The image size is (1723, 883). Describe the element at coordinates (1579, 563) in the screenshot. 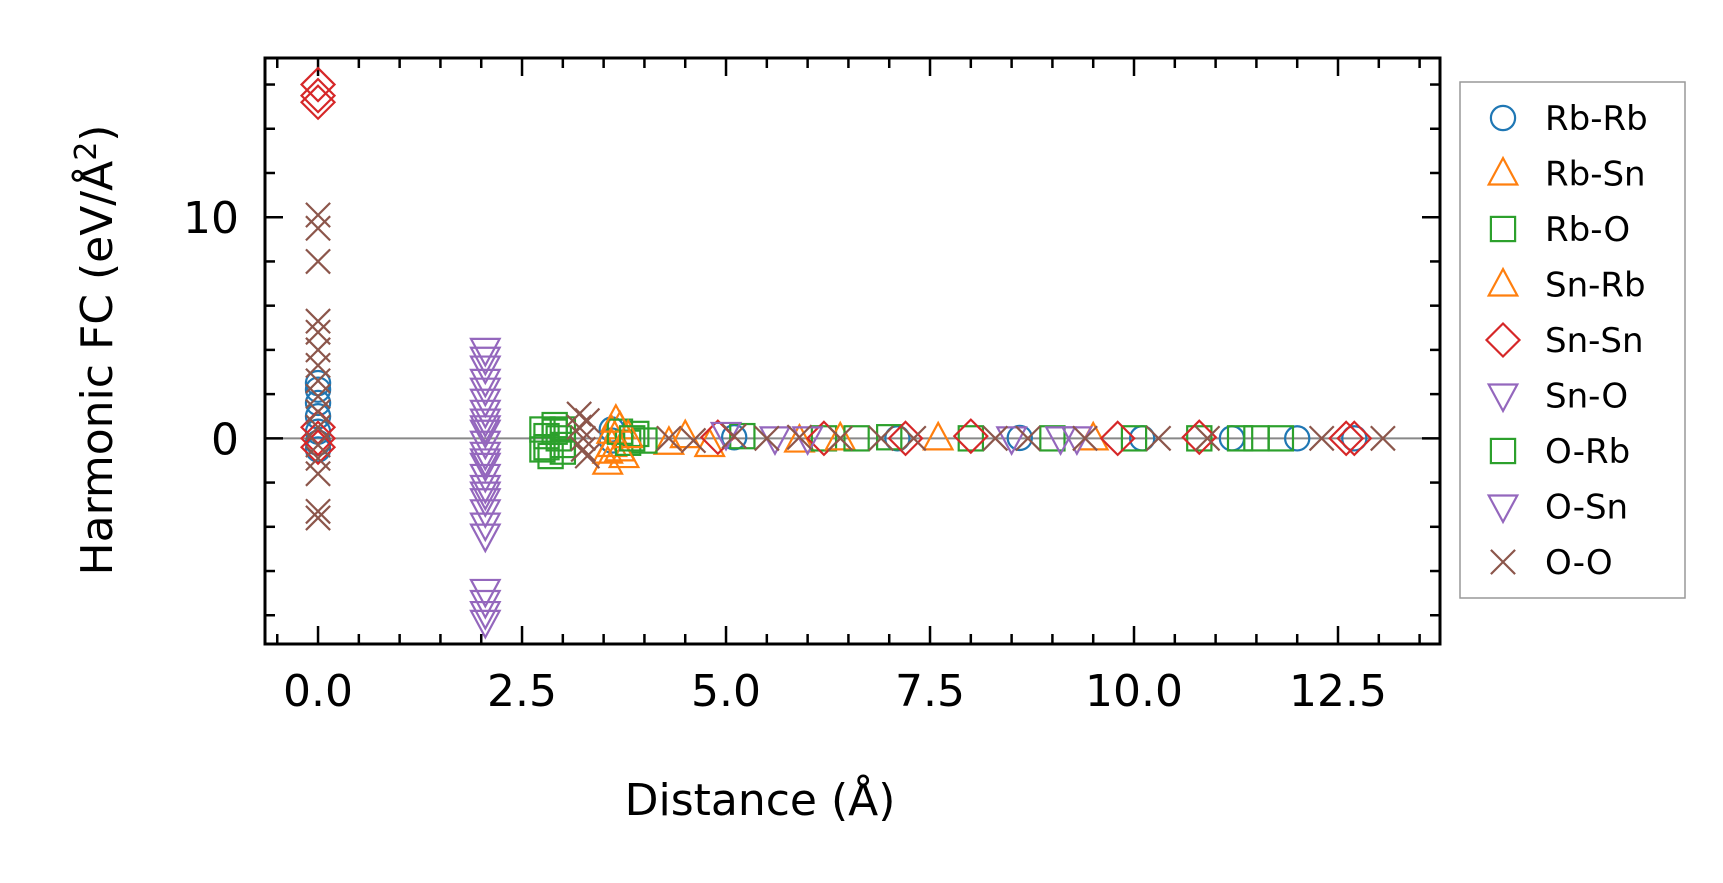

I see `legend-label-o-o: O-O` at that location.